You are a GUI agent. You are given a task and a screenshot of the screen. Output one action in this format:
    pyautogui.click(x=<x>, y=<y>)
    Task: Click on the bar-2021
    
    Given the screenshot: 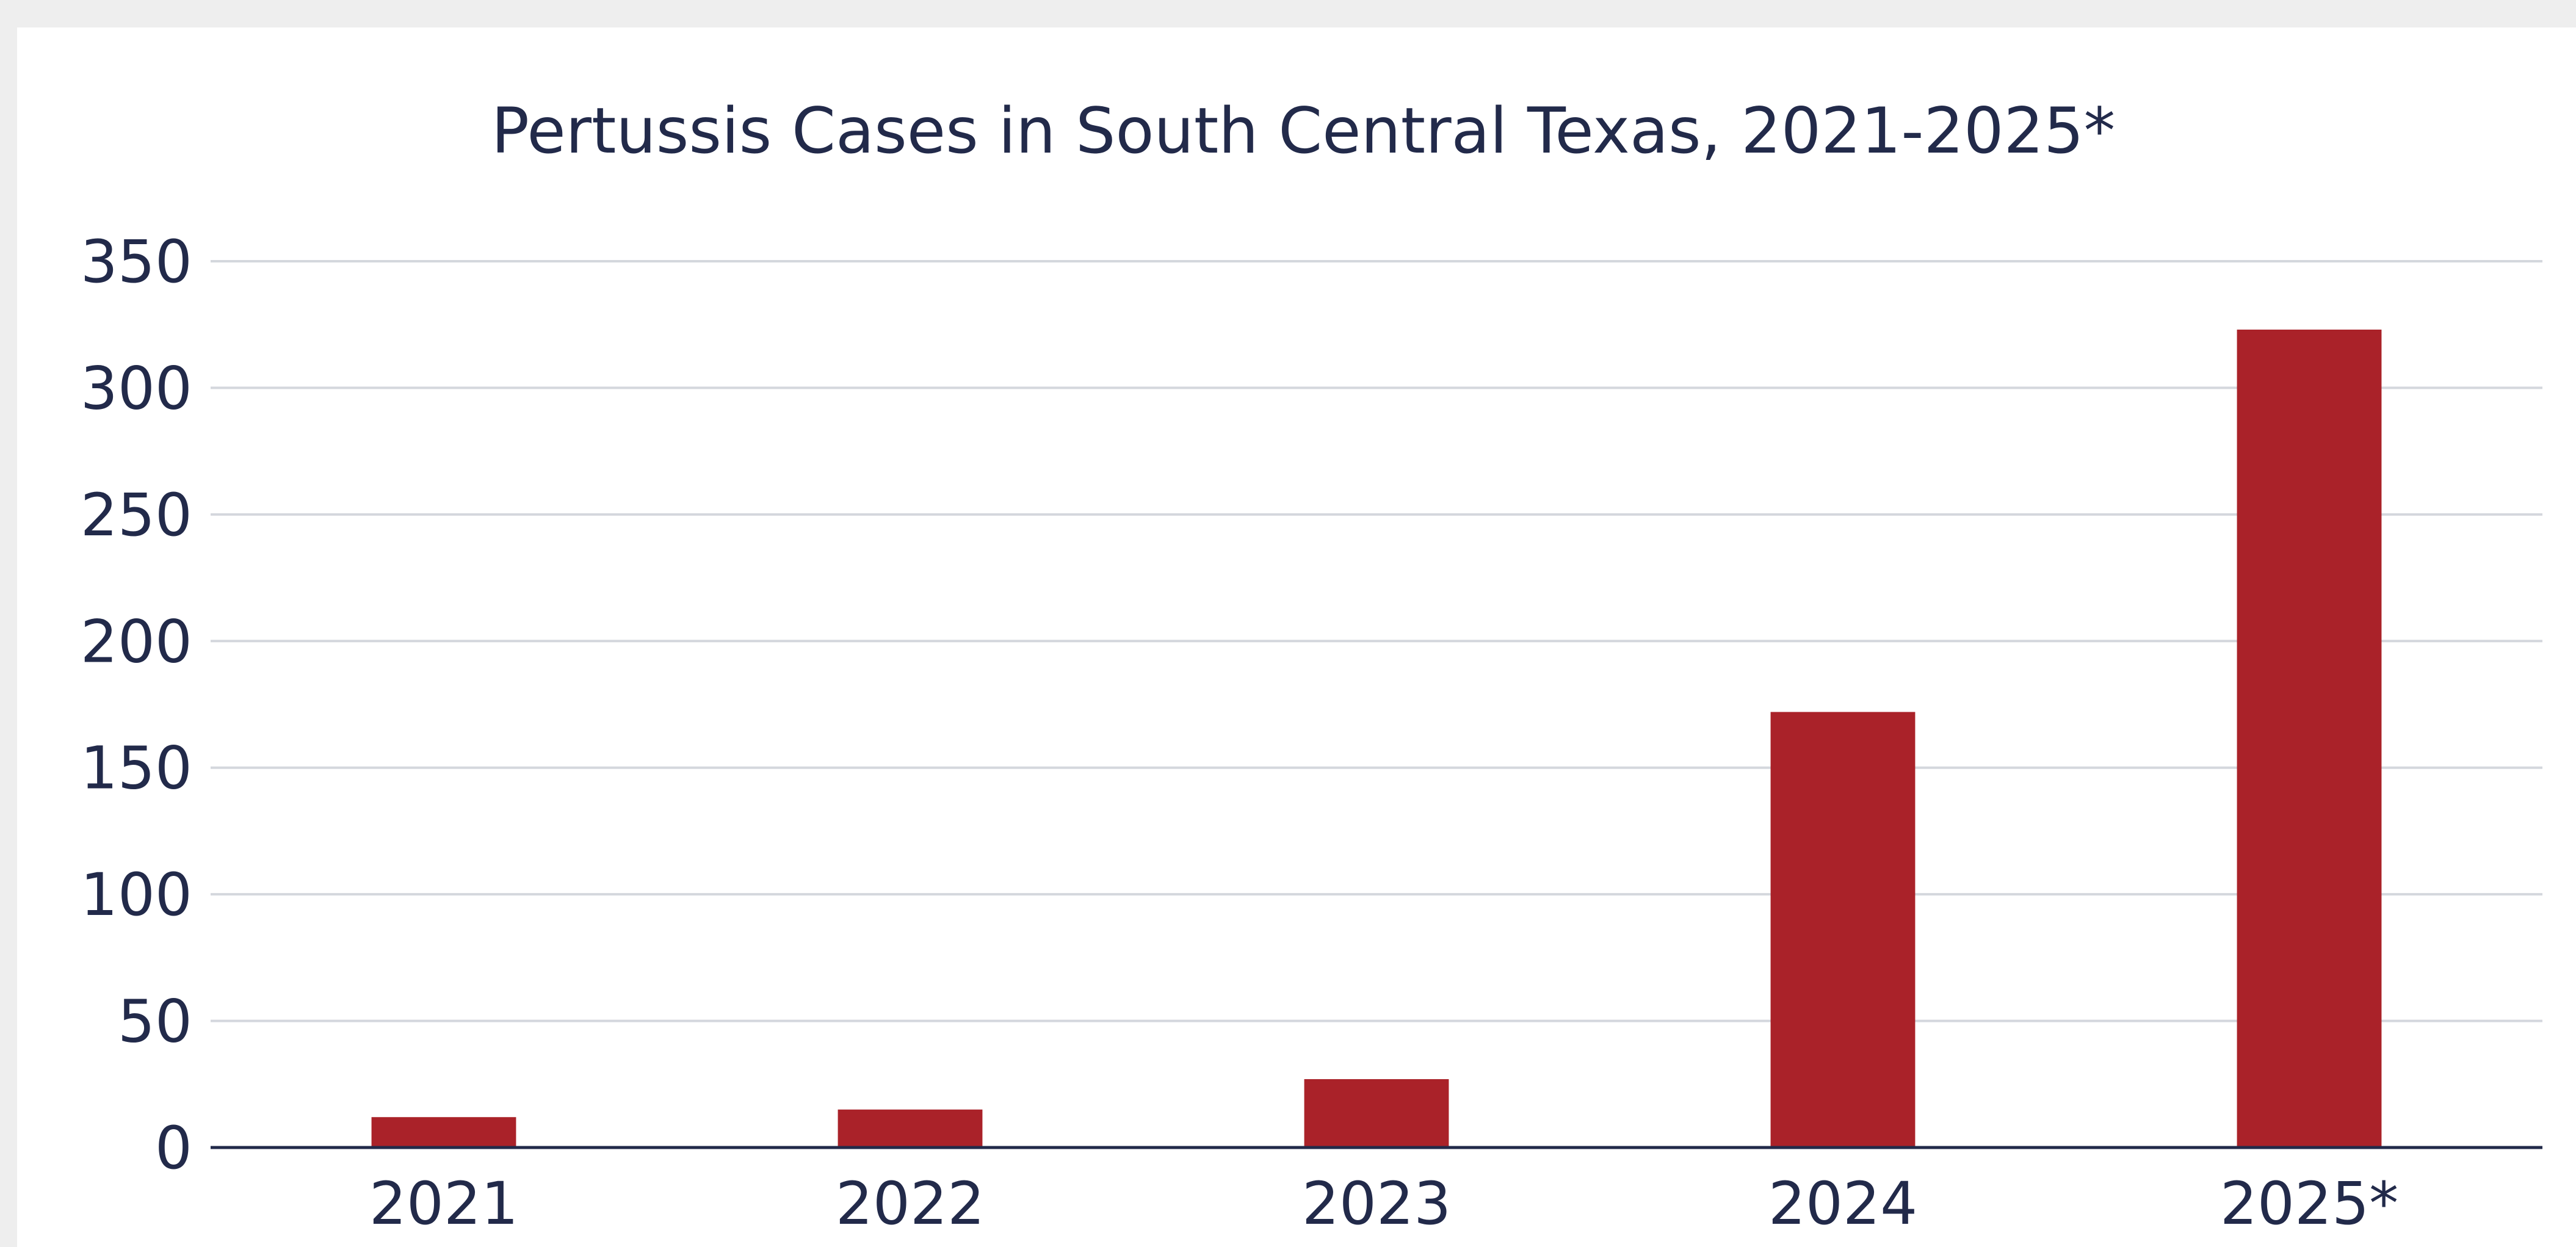 What is the action you would take?
    pyautogui.click(x=443, y=1133)
    